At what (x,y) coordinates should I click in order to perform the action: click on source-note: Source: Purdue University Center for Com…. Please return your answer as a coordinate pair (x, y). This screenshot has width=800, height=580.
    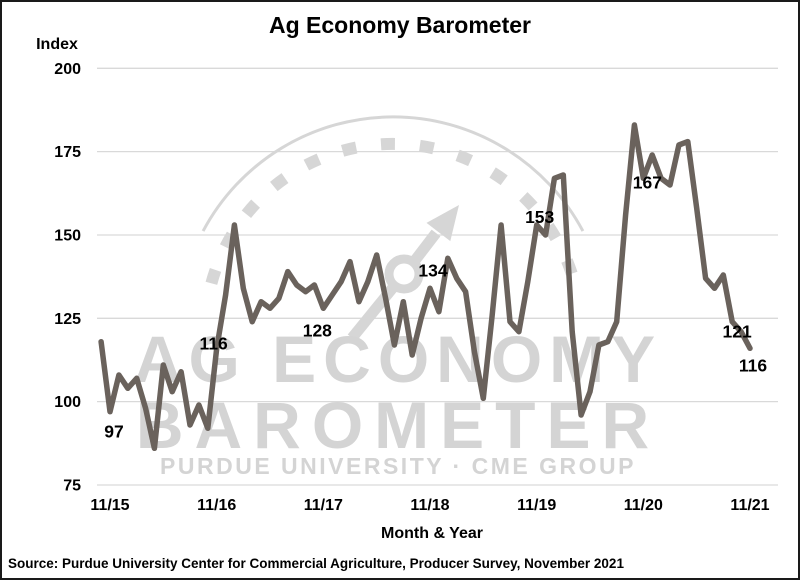
    Looking at the image, I should click on (316, 563).